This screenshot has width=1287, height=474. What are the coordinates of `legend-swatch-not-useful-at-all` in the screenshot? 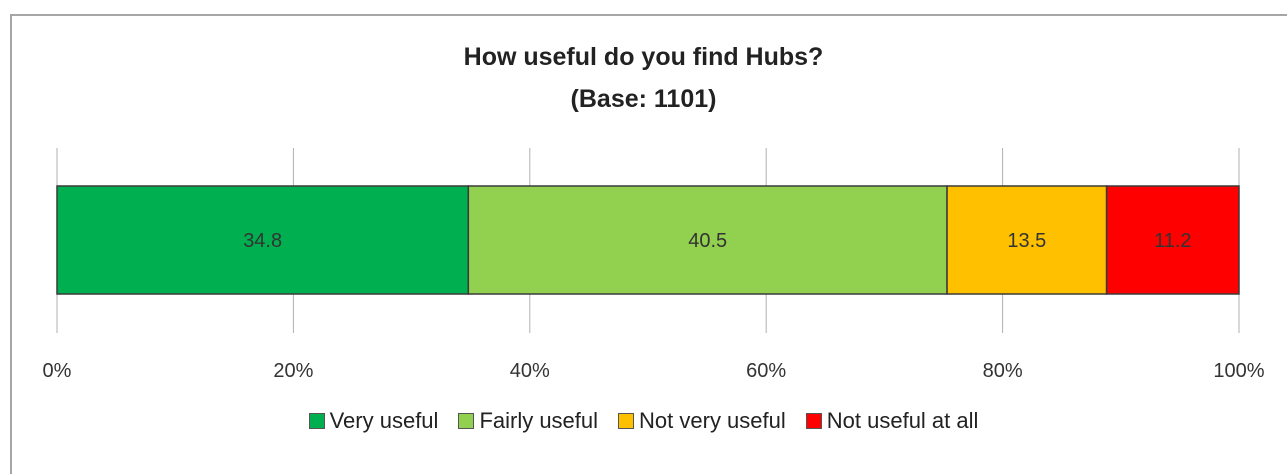 It's located at (813, 421).